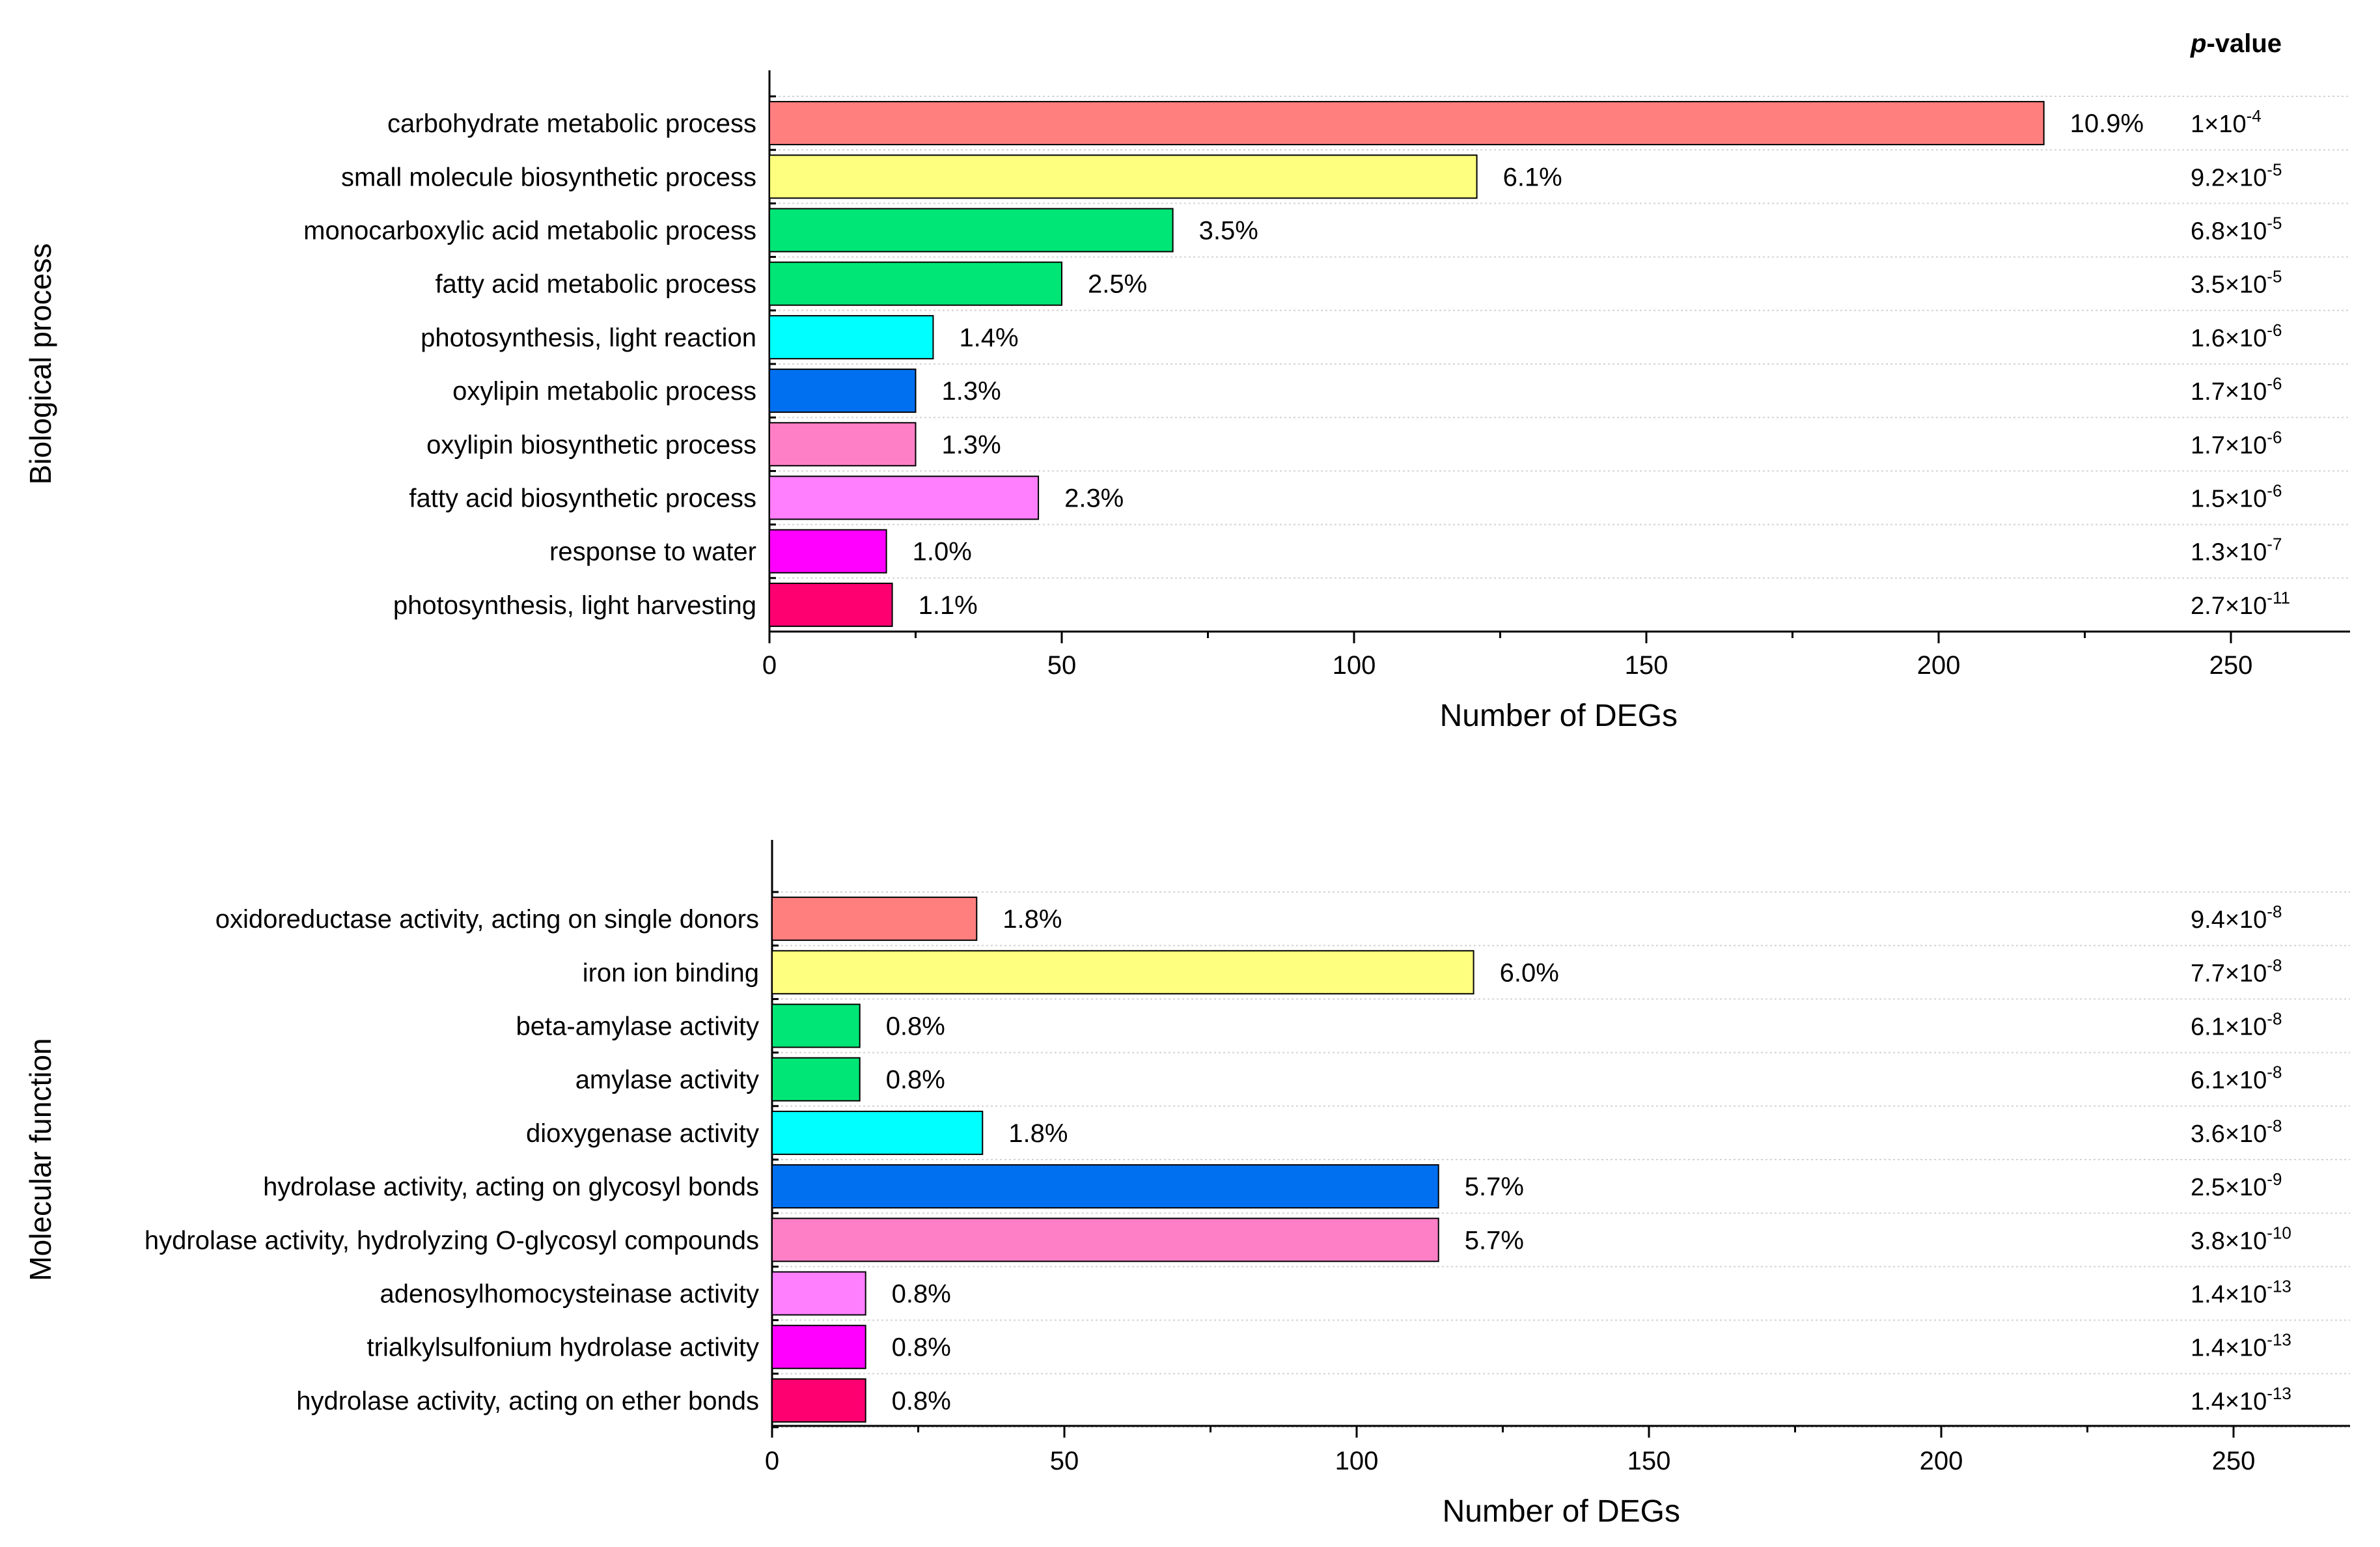 Image resolution: width=2380 pixels, height=1547 pixels. Describe the element at coordinates (2237, 1185) in the screenshot. I see `p-value-label: 2.5×10⁻⁹` at that location.